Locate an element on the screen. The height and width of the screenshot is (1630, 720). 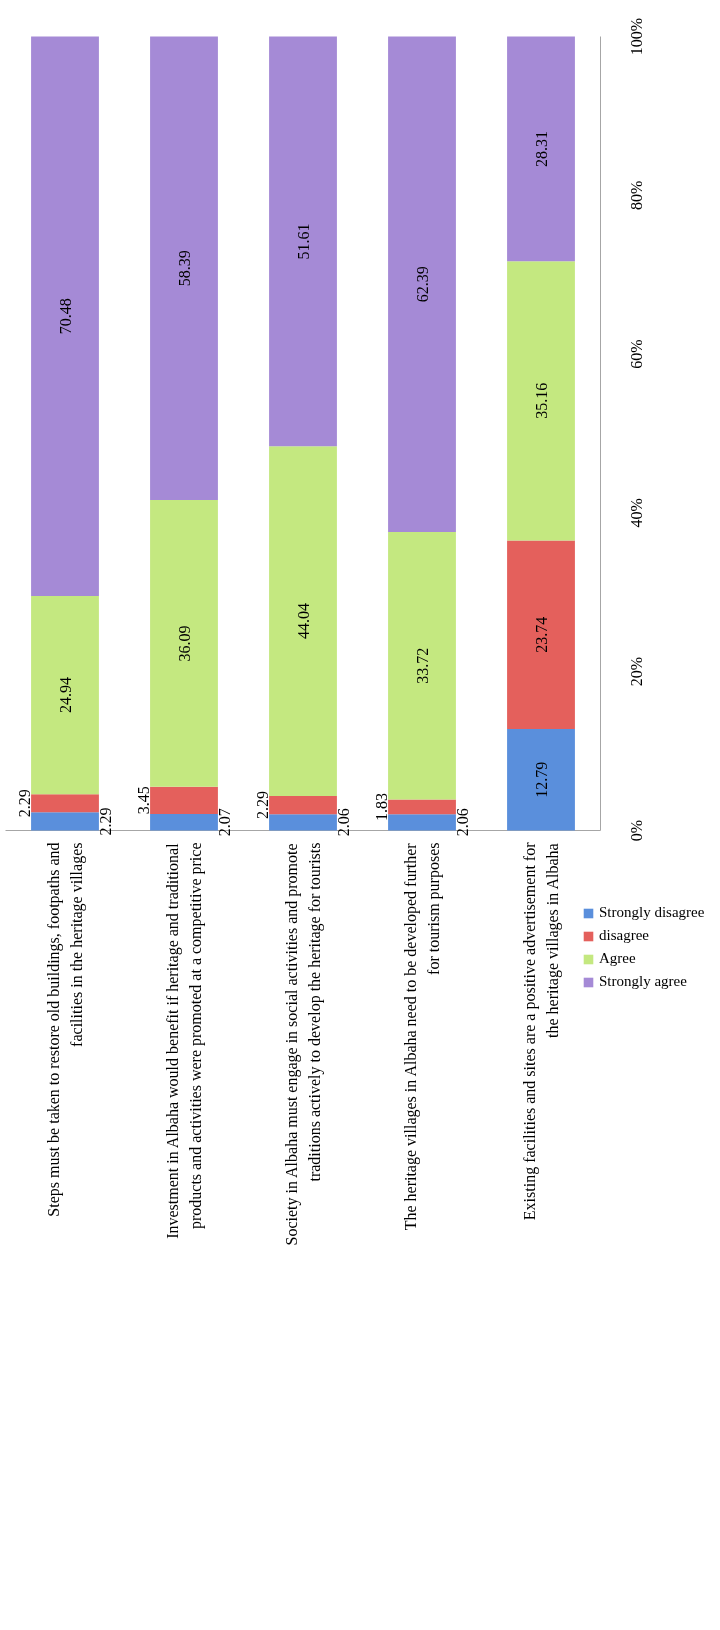
data-label: 36.09 is located at coordinates (184, 643).